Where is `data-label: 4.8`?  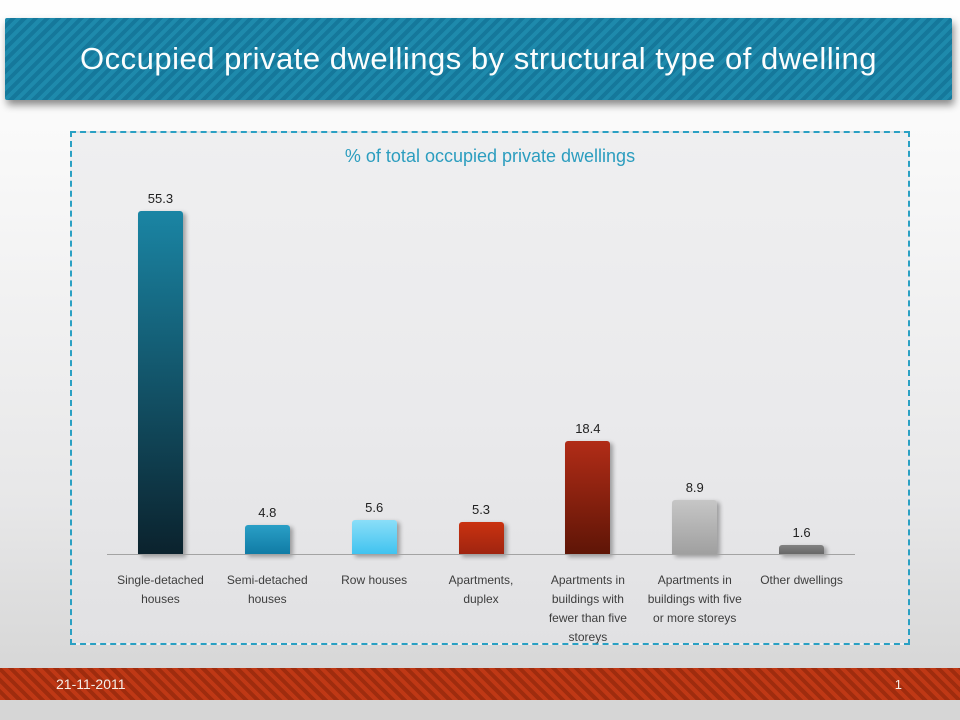
data-label: 4.8 is located at coordinates (267, 512).